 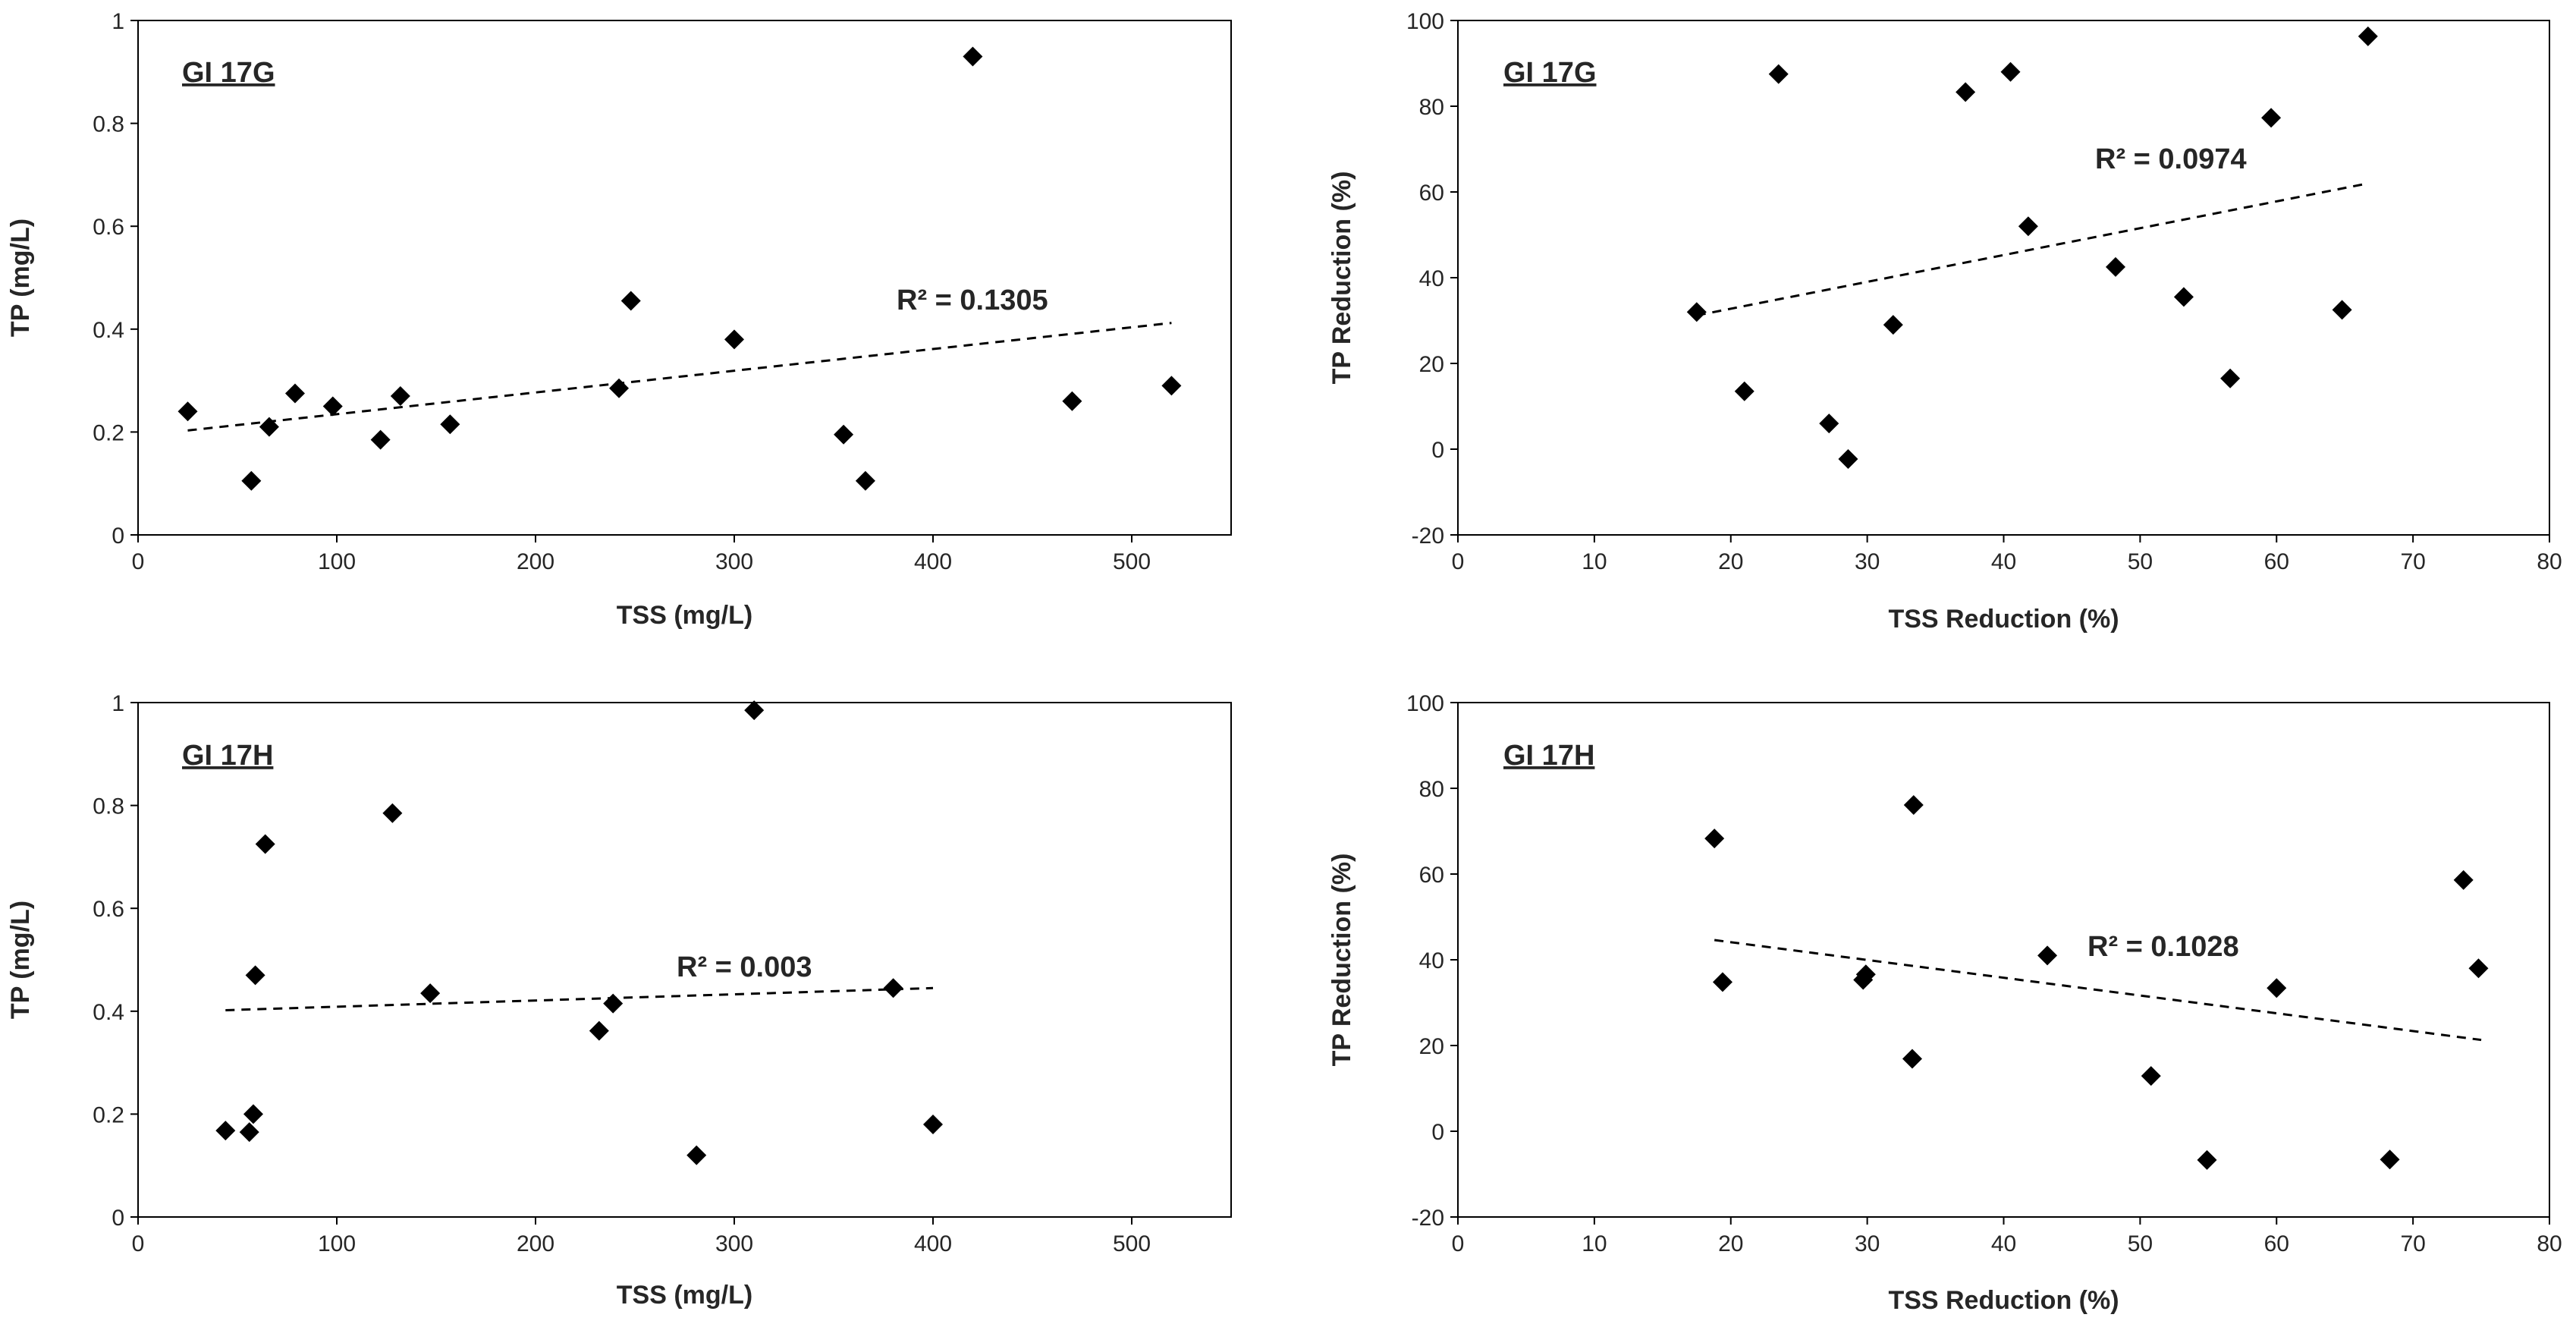 I want to click on y-axis-title: TP Reduction (%), so click(x=1341, y=278).